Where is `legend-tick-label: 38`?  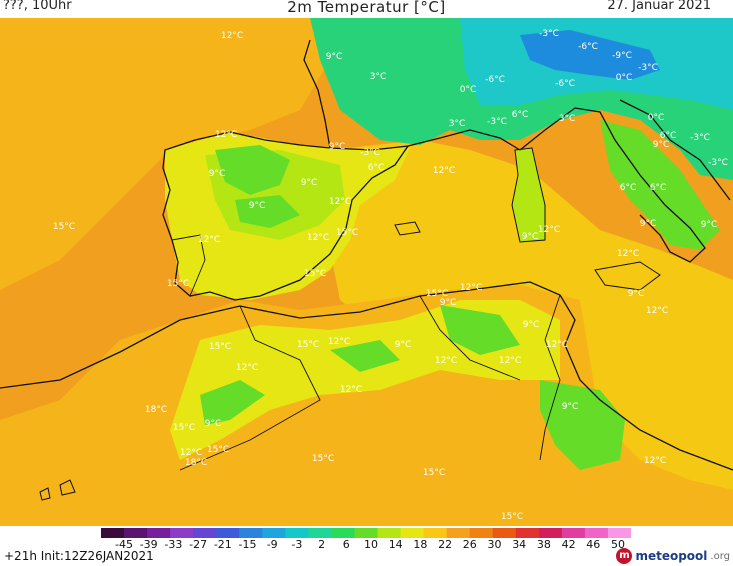
legend-tick-label: 38 is located at coordinates (543, 544).